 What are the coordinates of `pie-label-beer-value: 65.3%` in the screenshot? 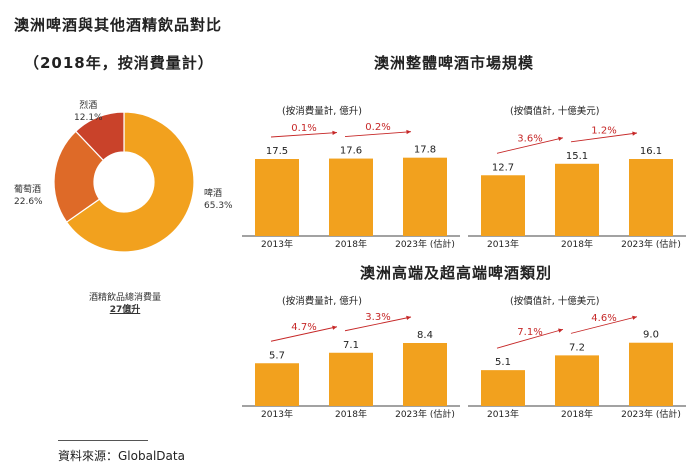 It's located at (218, 206).